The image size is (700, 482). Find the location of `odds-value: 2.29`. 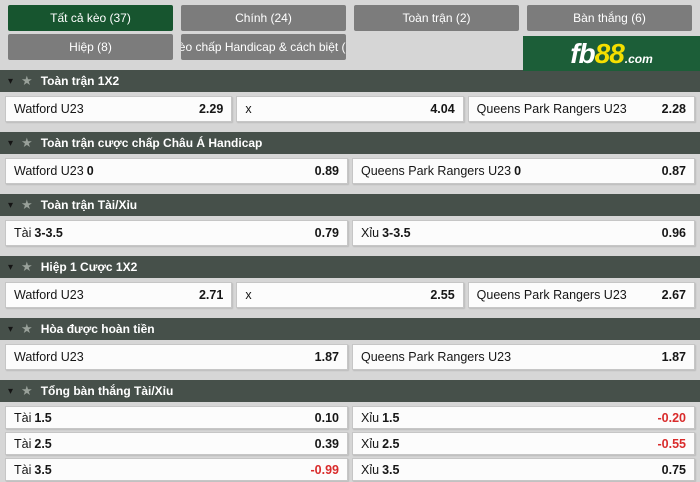

odds-value: 2.29 is located at coordinates (211, 109).